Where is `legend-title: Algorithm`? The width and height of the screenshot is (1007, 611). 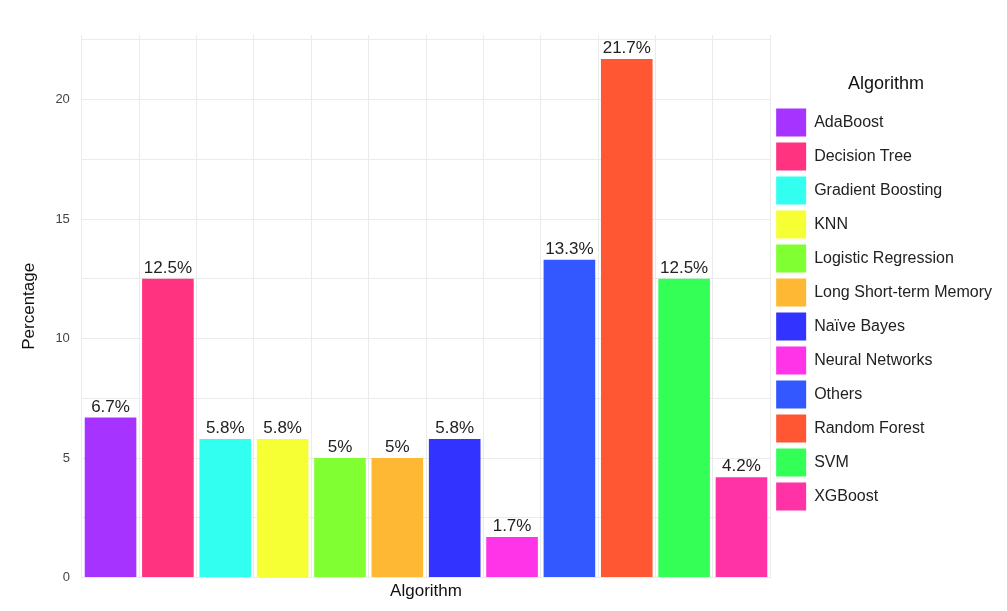
legend-title: Algorithm is located at coordinates (886, 82).